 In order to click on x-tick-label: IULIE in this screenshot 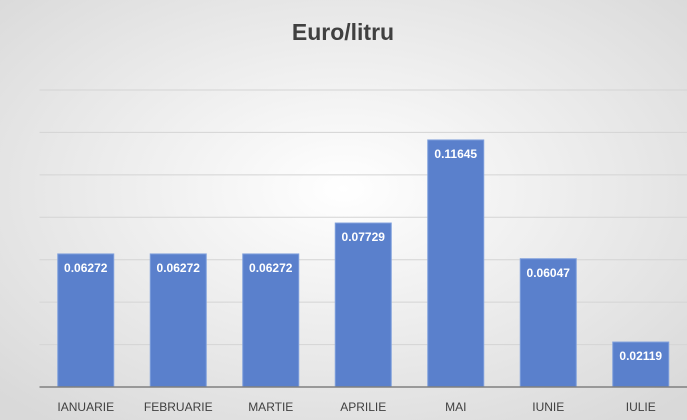, I will do `click(641, 407)`.